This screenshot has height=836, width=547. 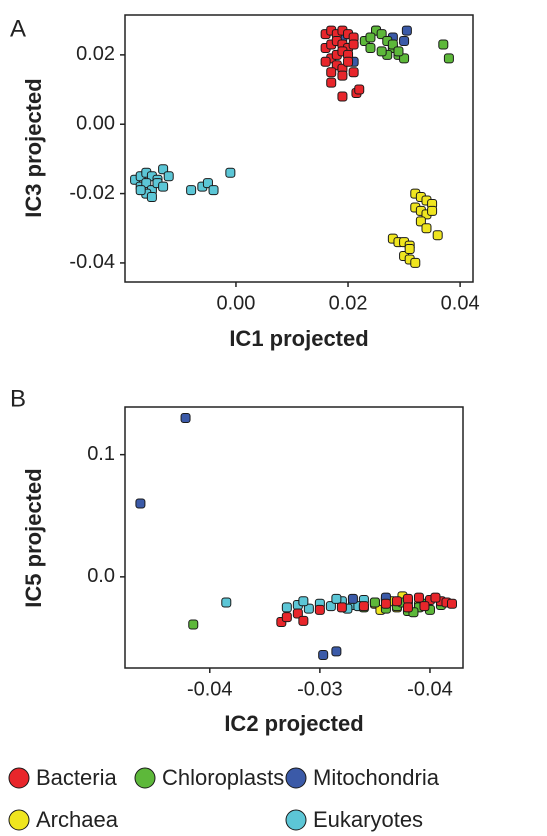 What do you see at coordinates (235, 303) in the screenshot?
I see `x-tick-label: 0.00` at bounding box center [235, 303].